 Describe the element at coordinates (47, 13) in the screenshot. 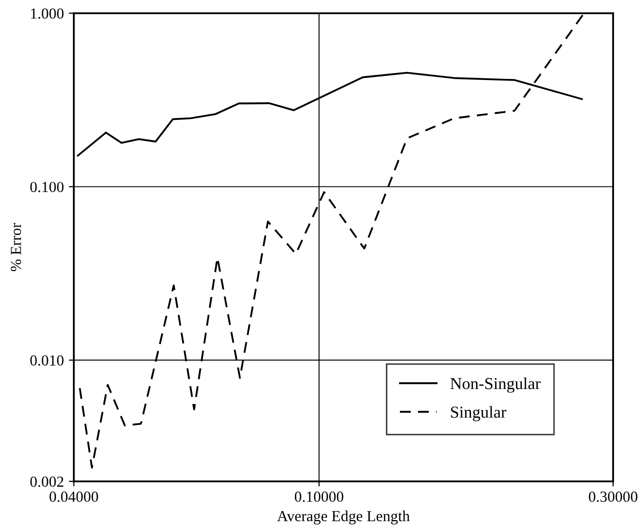

I see `y-tick-label: 1.000` at that location.